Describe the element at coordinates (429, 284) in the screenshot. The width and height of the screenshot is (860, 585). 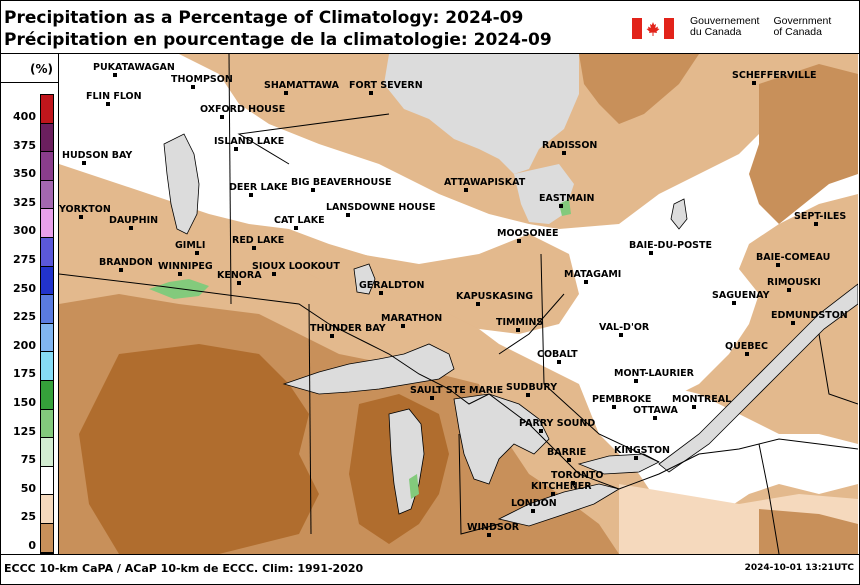
I see `region-below-normal-central` at that location.